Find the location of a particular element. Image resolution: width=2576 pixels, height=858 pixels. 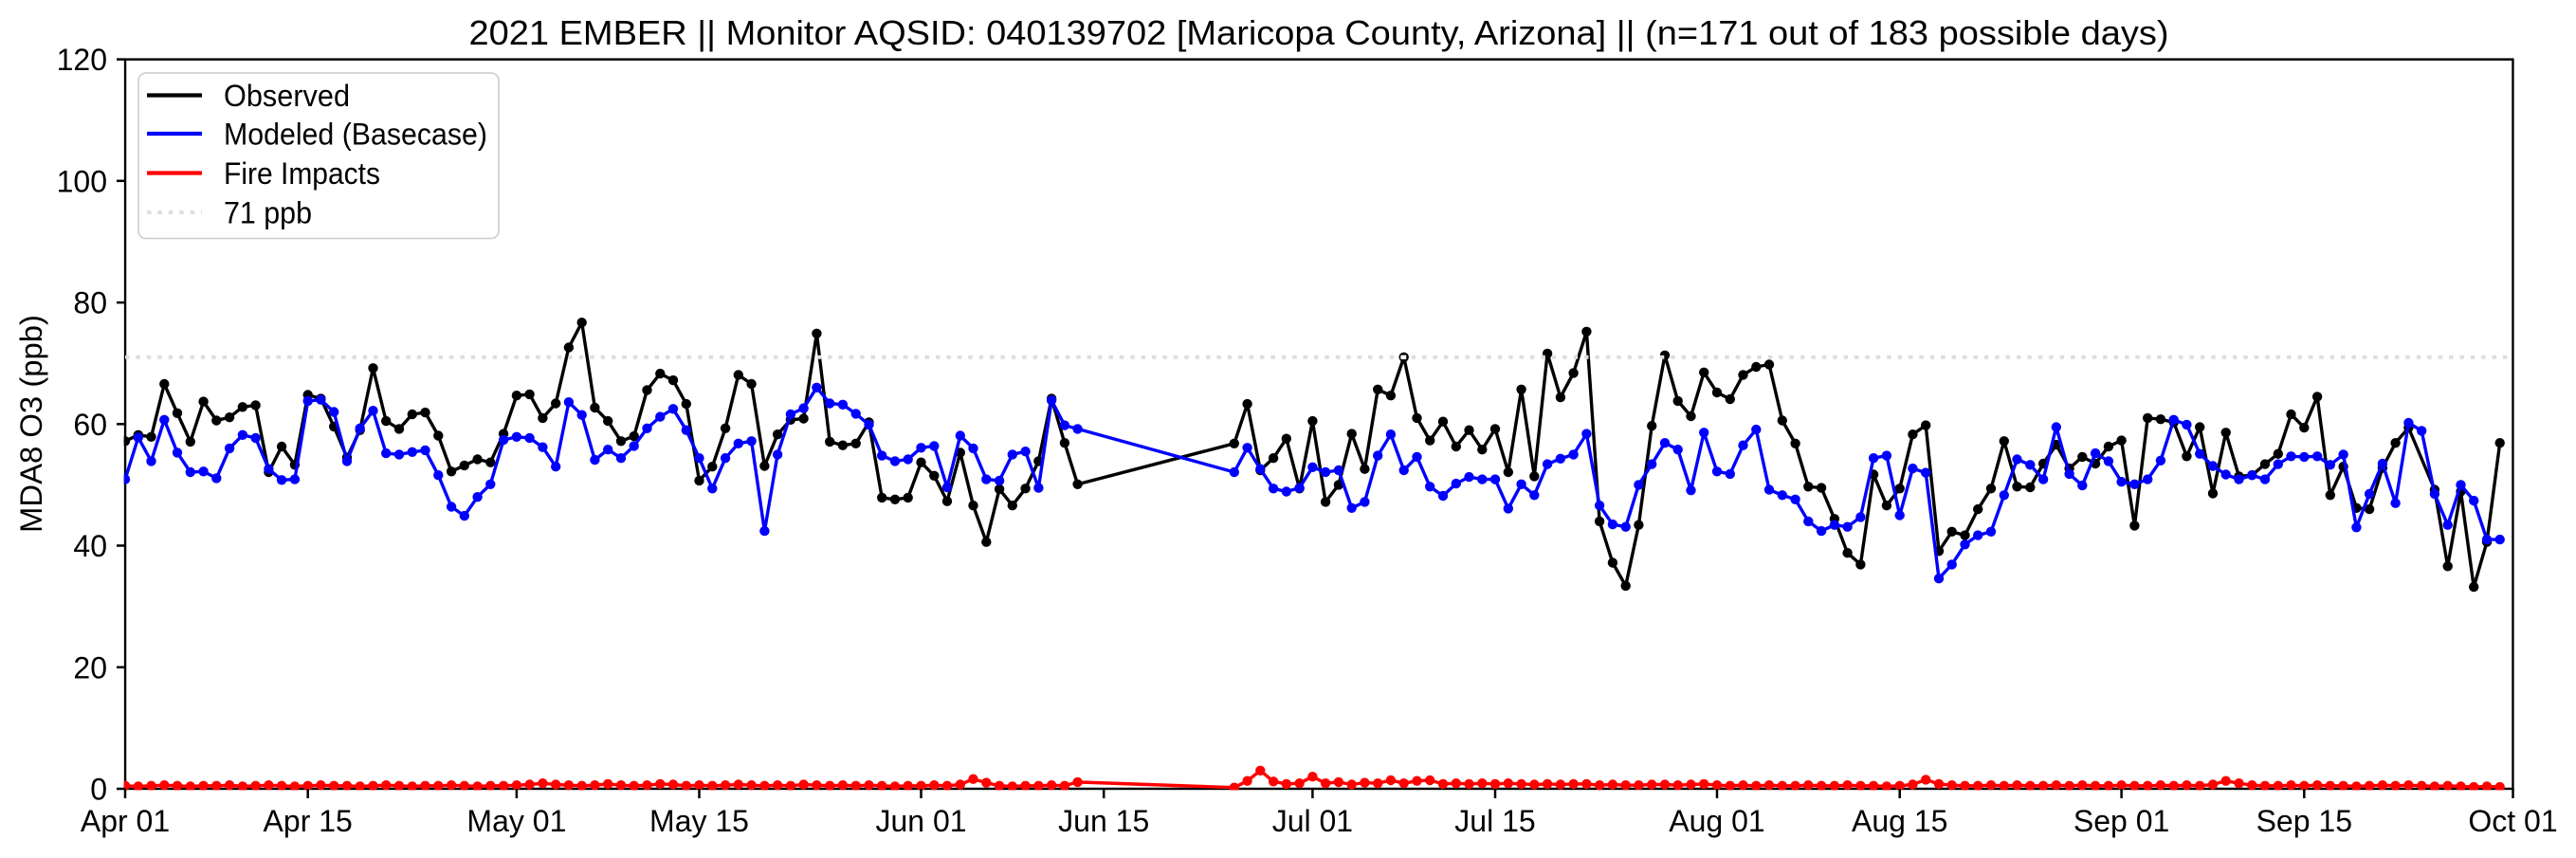

svg-text: Jul 15 is located at coordinates (1494, 821).